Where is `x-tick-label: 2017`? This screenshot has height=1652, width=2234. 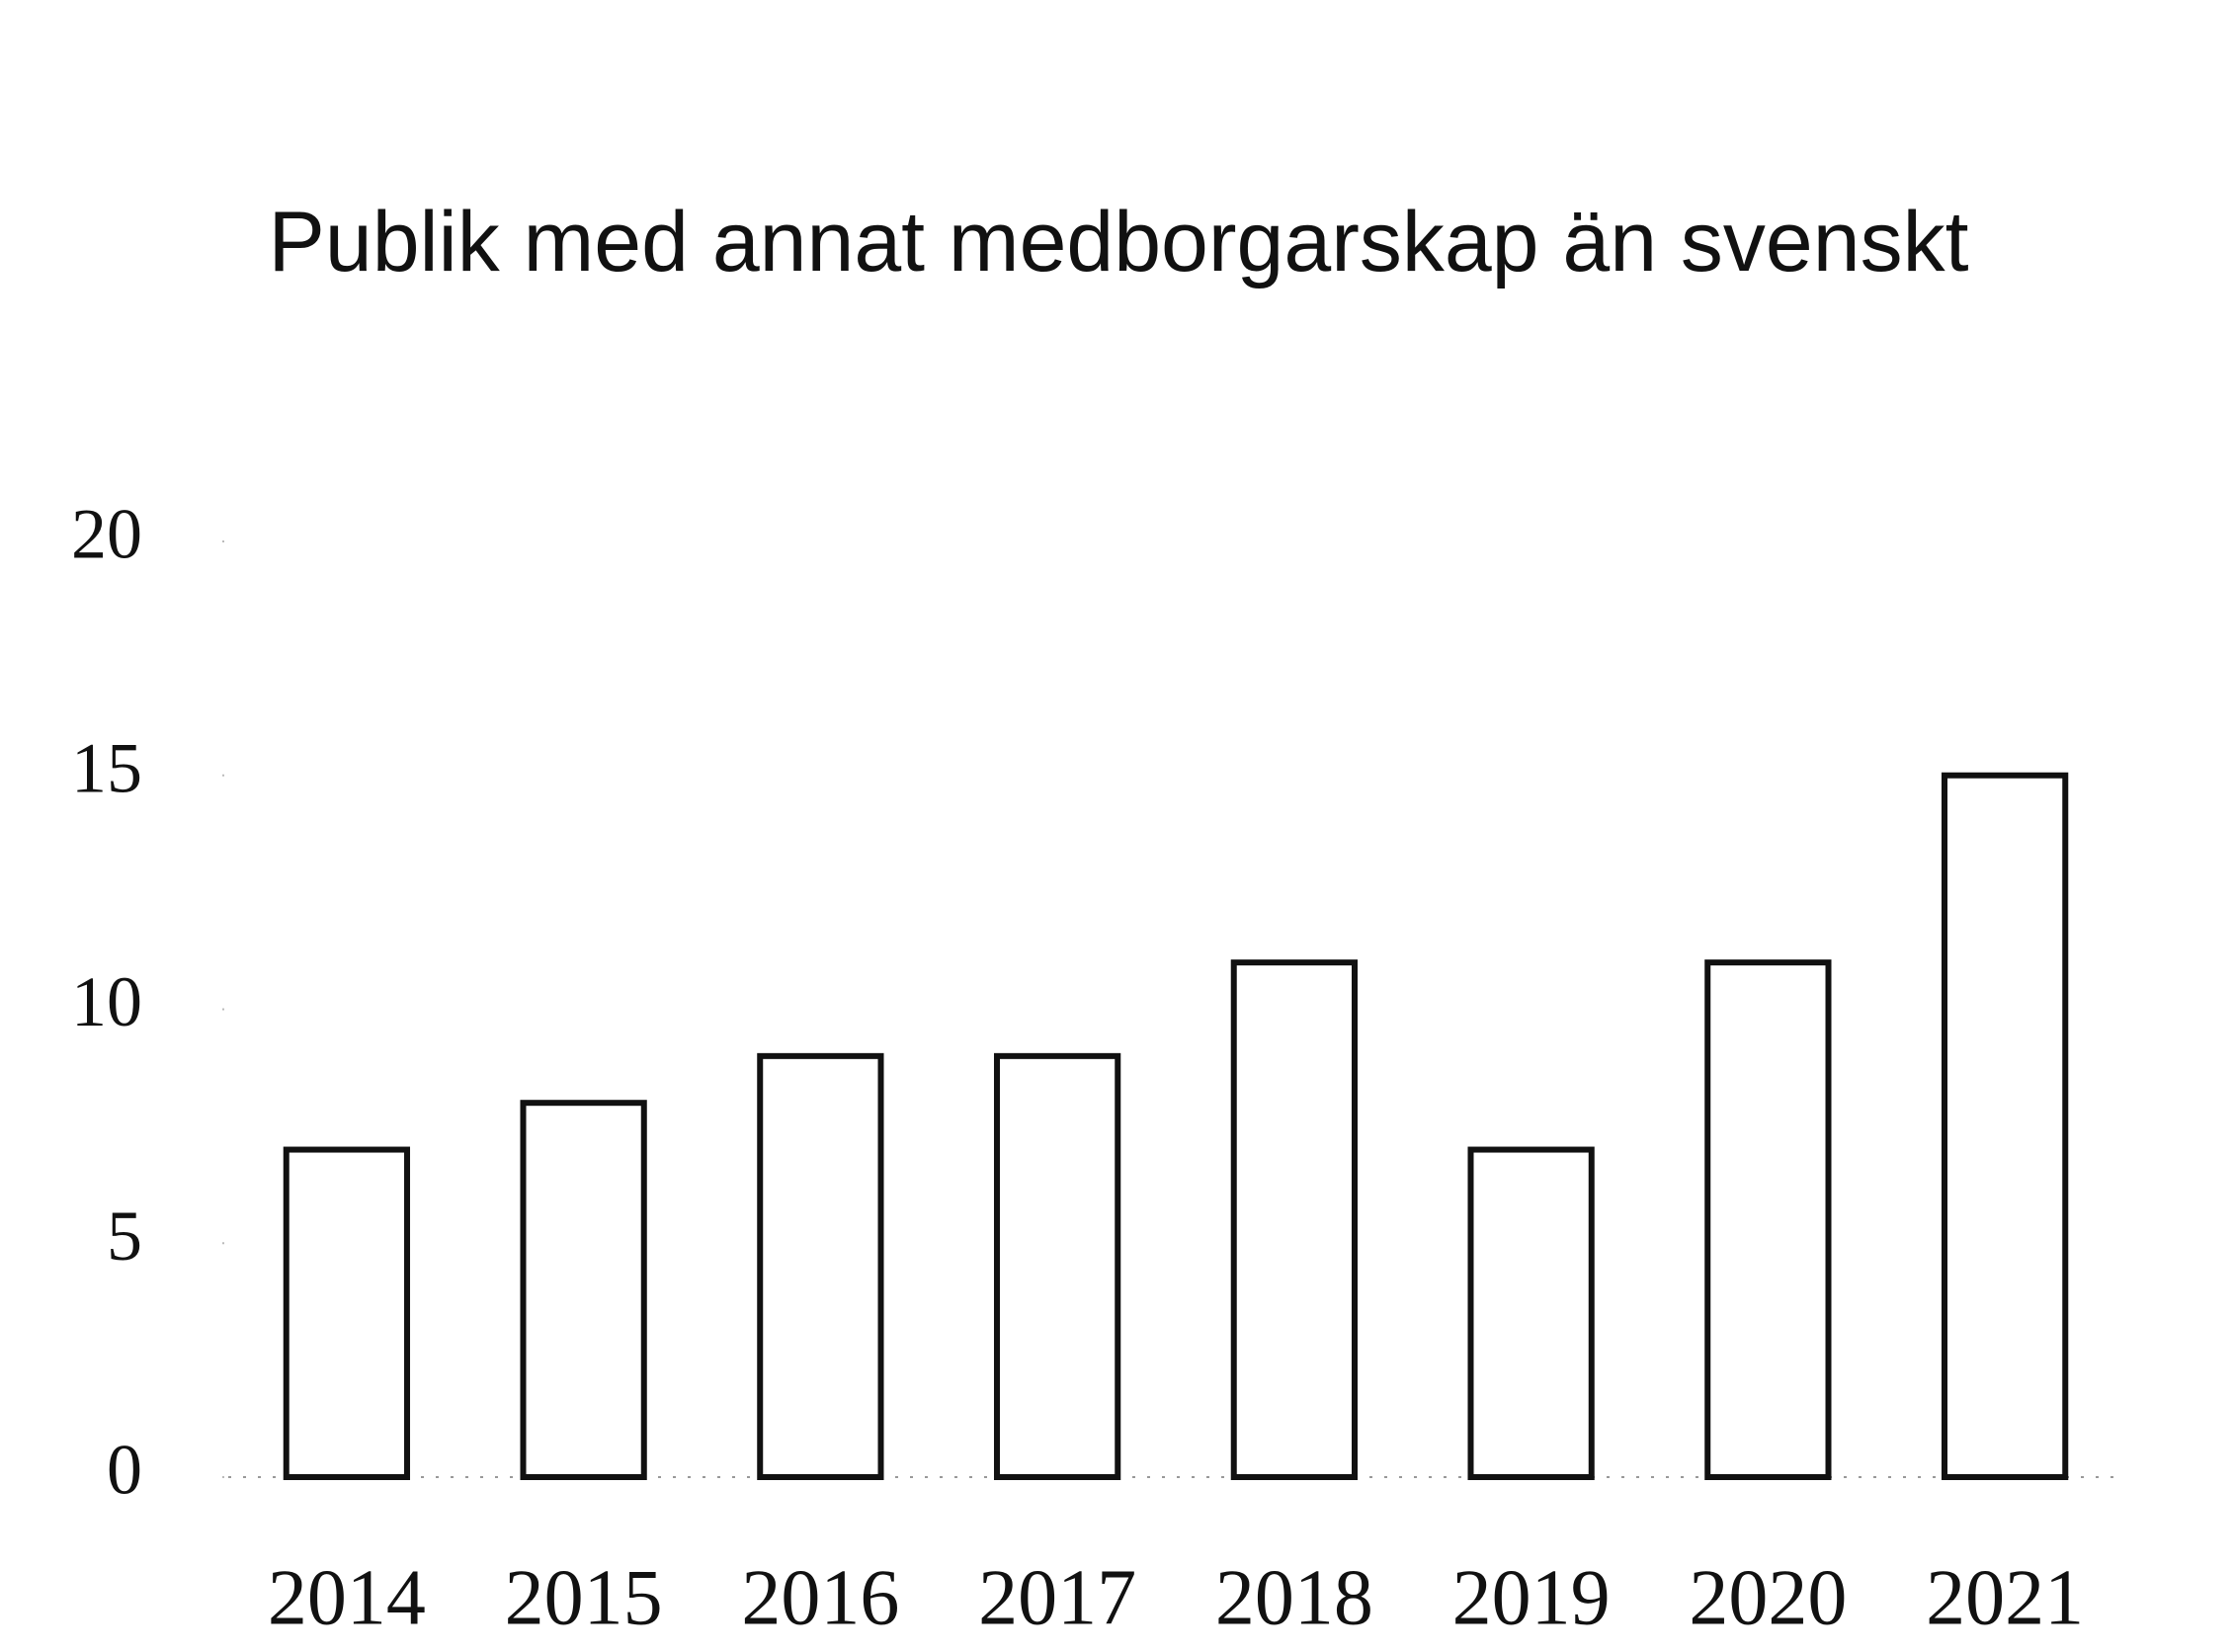 x-tick-label: 2017 is located at coordinates (1057, 1597).